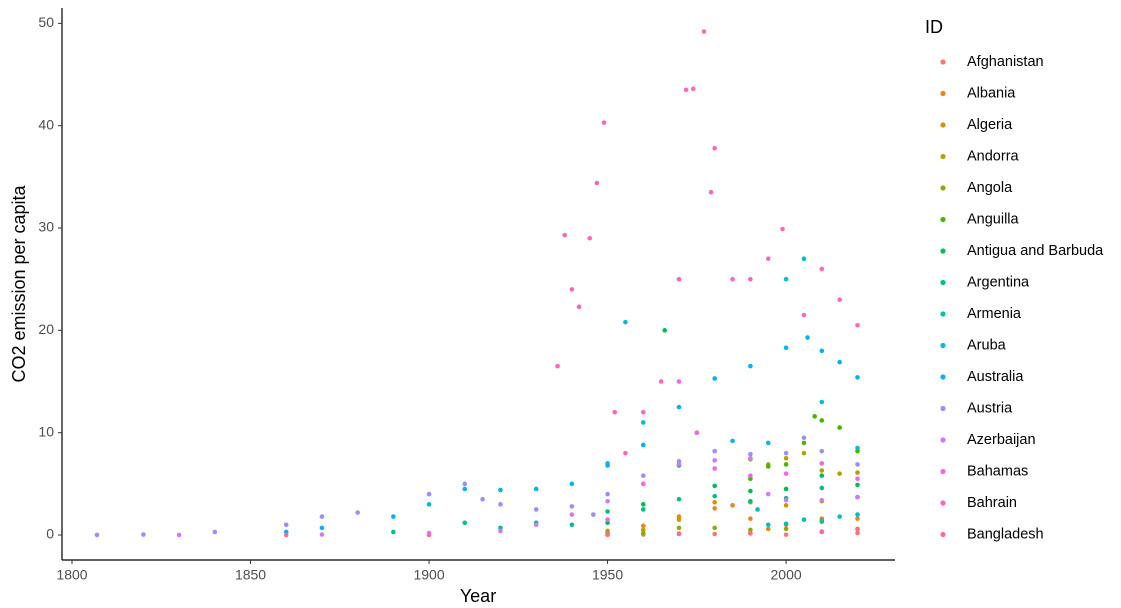 The image size is (1121, 608). Describe the element at coordinates (990, 125) in the screenshot. I see `legend-label: Algeria` at that location.